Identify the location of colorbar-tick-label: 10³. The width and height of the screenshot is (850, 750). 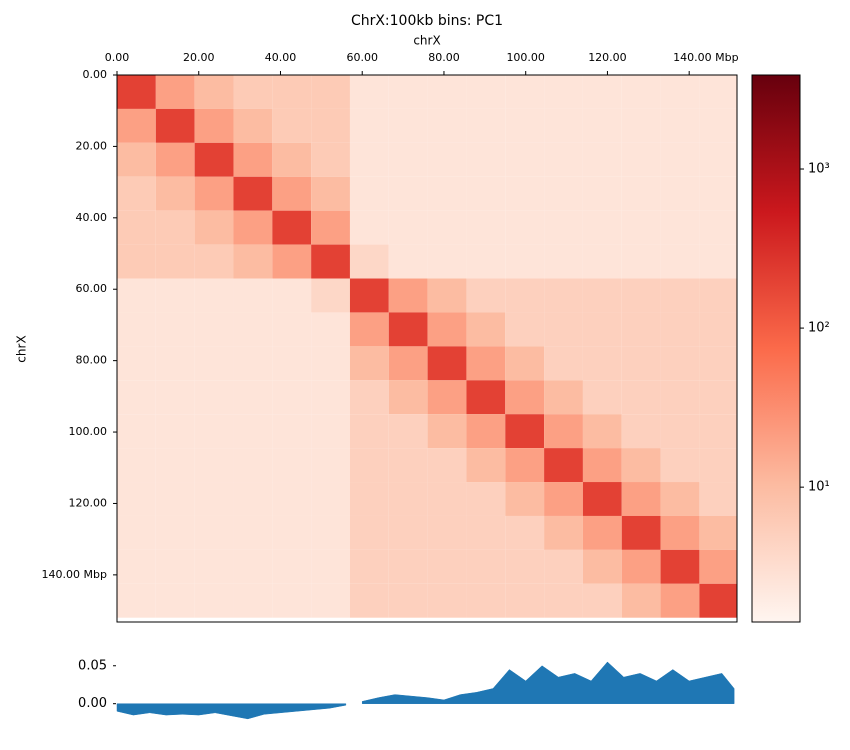
(819, 169).